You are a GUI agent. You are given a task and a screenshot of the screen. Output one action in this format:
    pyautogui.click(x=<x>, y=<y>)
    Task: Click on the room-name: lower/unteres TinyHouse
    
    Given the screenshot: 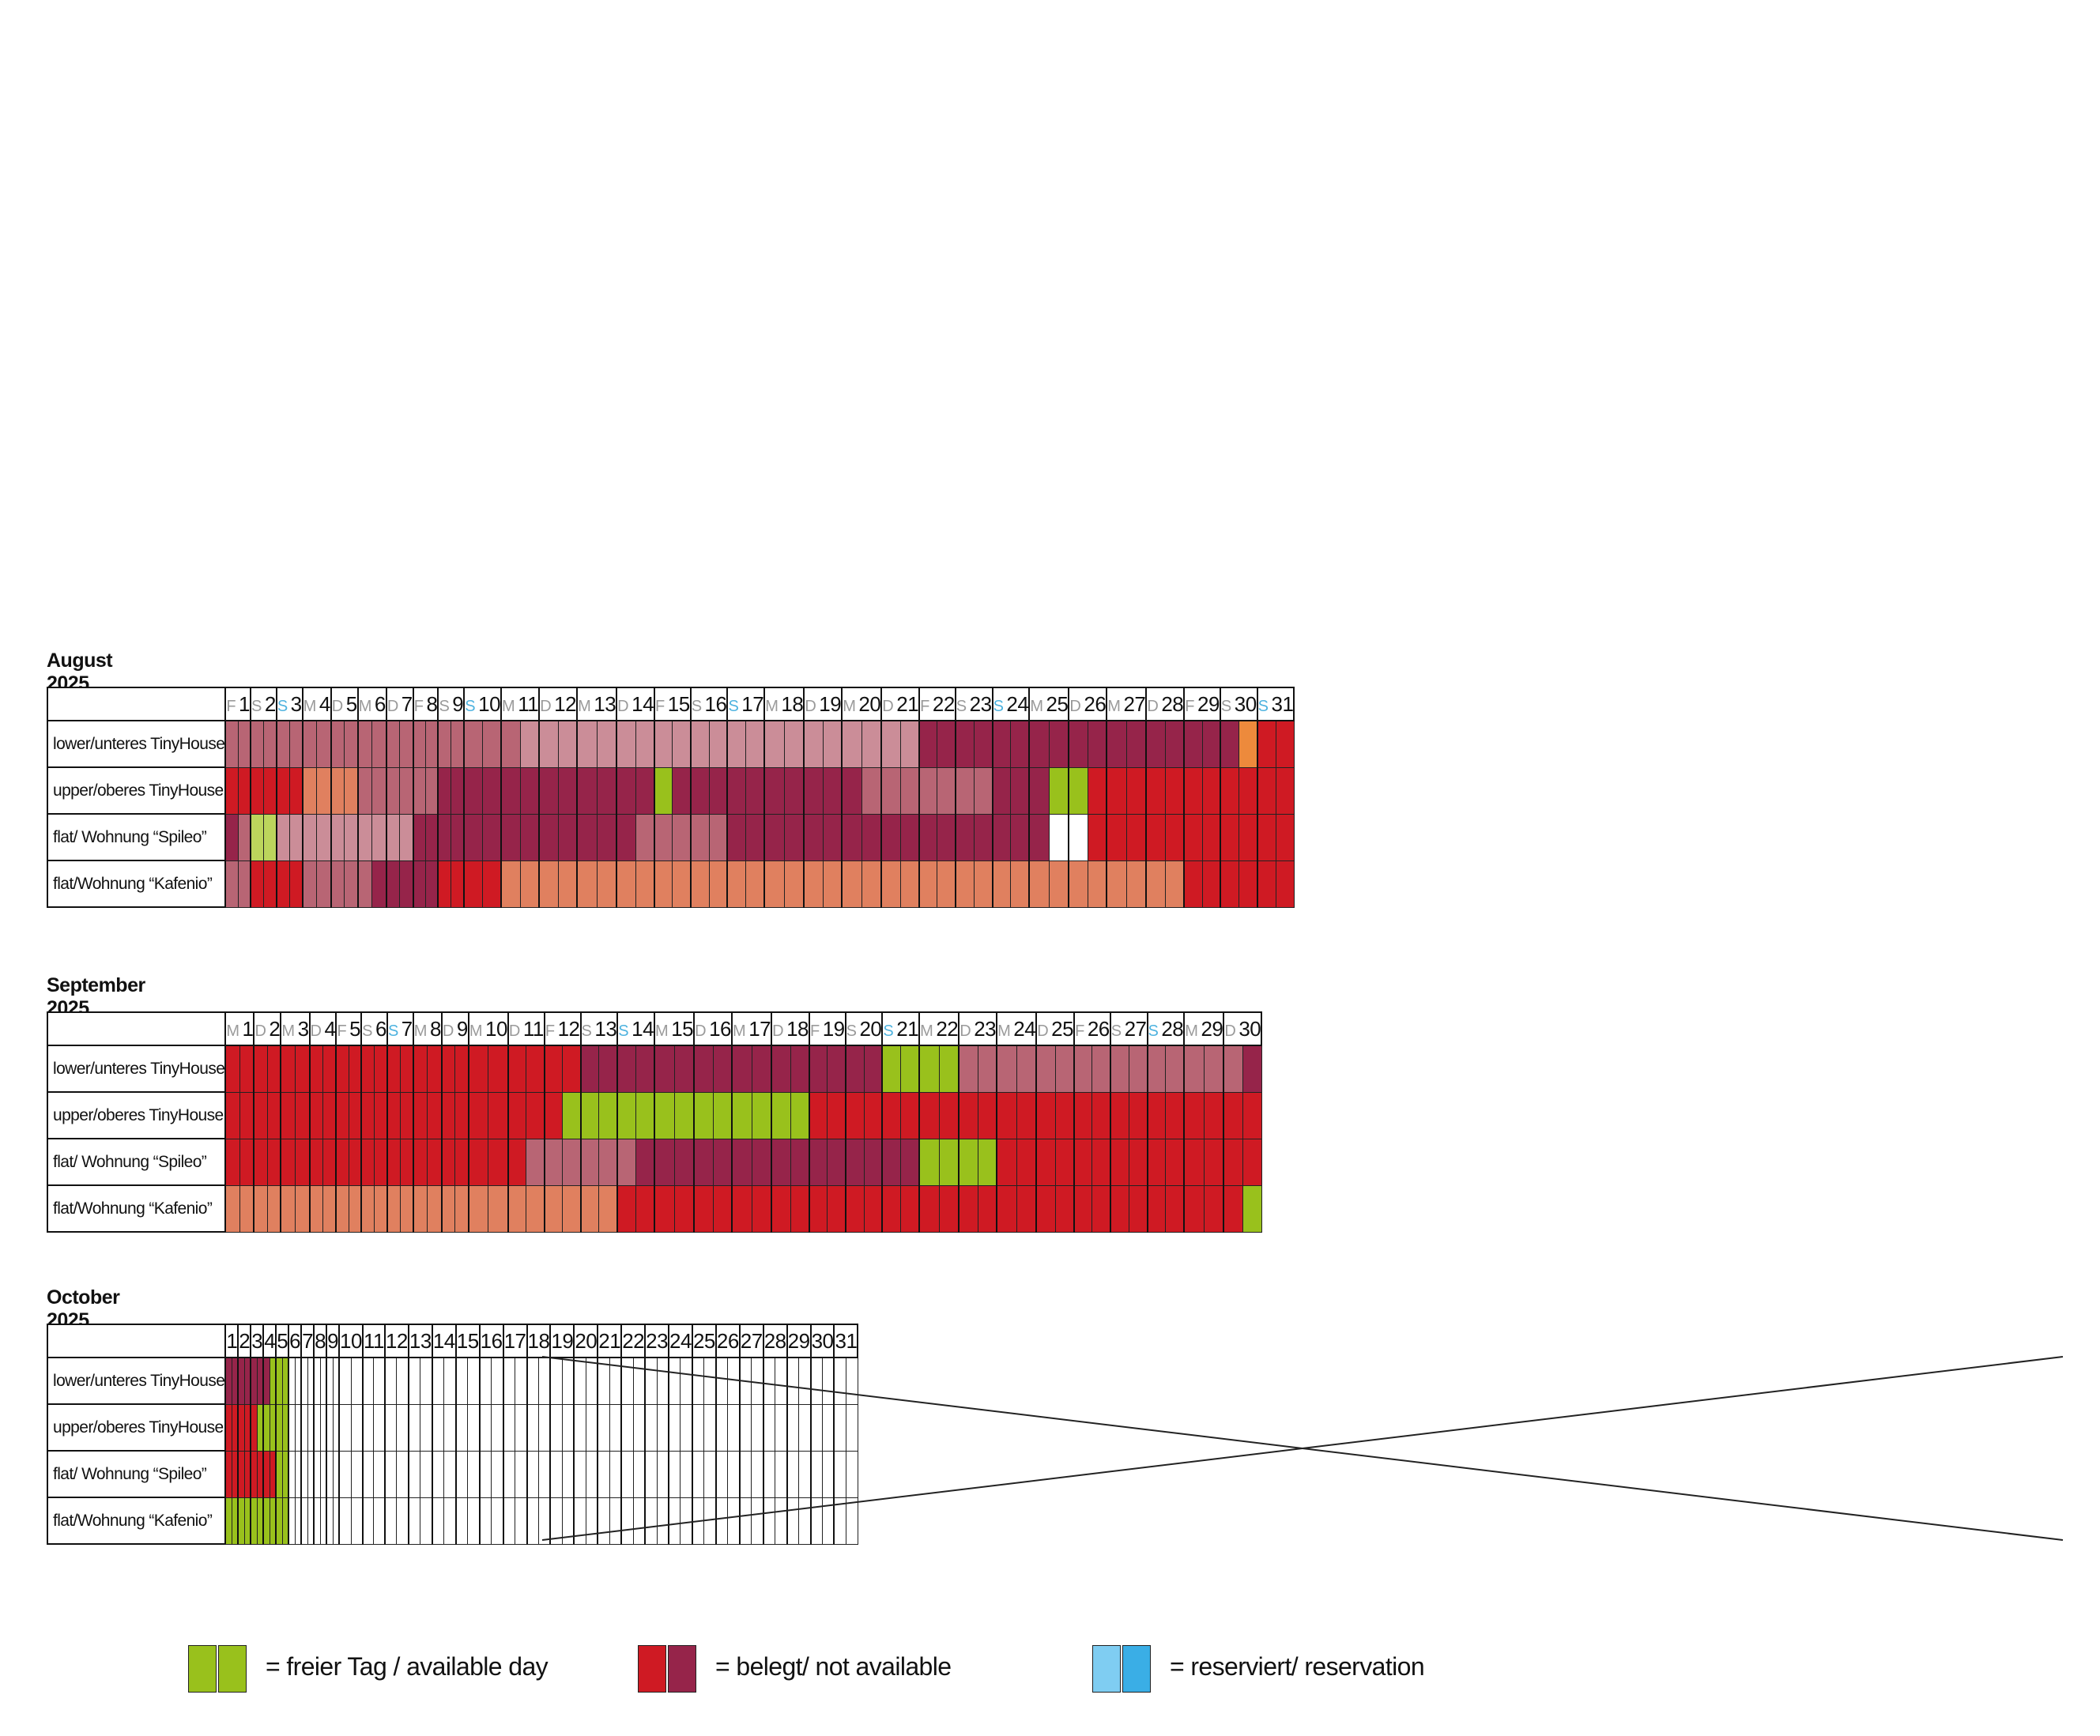 What is the action you would take?
    pyautogui.click(x=137, y=744)
    